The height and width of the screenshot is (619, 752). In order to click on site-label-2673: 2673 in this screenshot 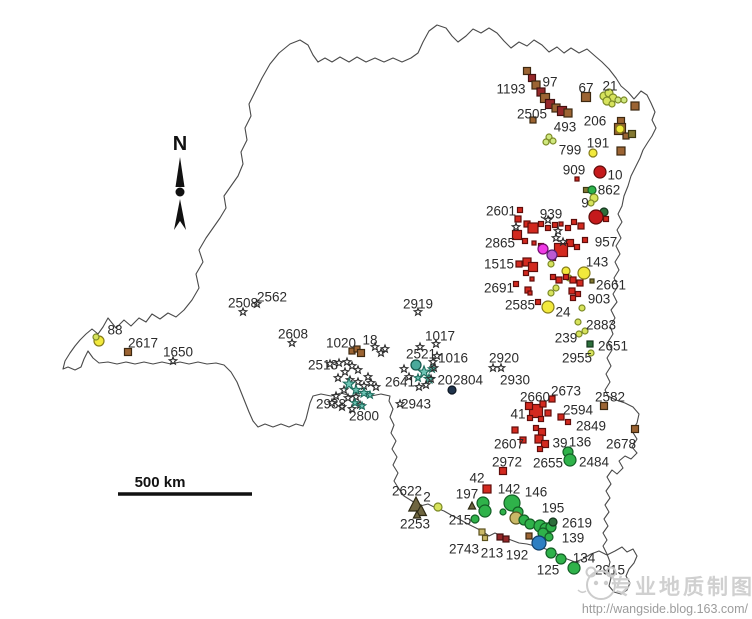, I will do `click(566, 391)`.